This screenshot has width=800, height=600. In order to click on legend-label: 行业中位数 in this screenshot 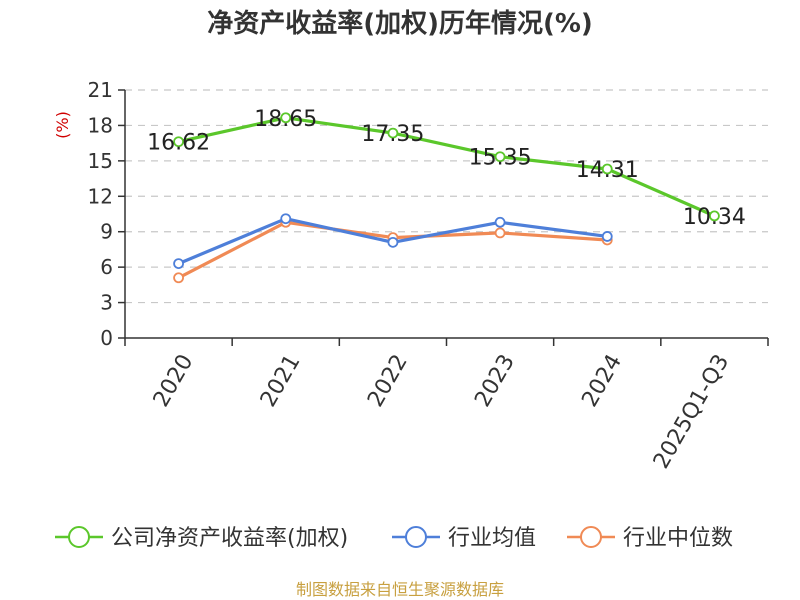, I will do `click(678, 538)`.